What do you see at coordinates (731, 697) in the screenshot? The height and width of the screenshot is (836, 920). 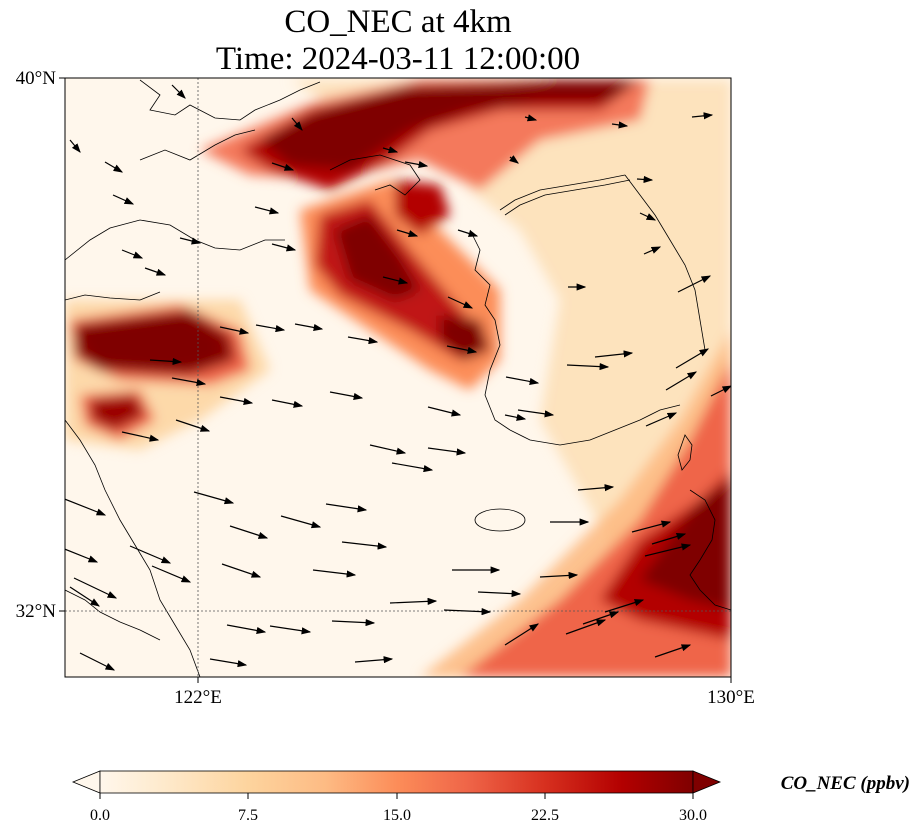 I see `xtick-label-130e: 130°E` at bounding box center [731, 697].